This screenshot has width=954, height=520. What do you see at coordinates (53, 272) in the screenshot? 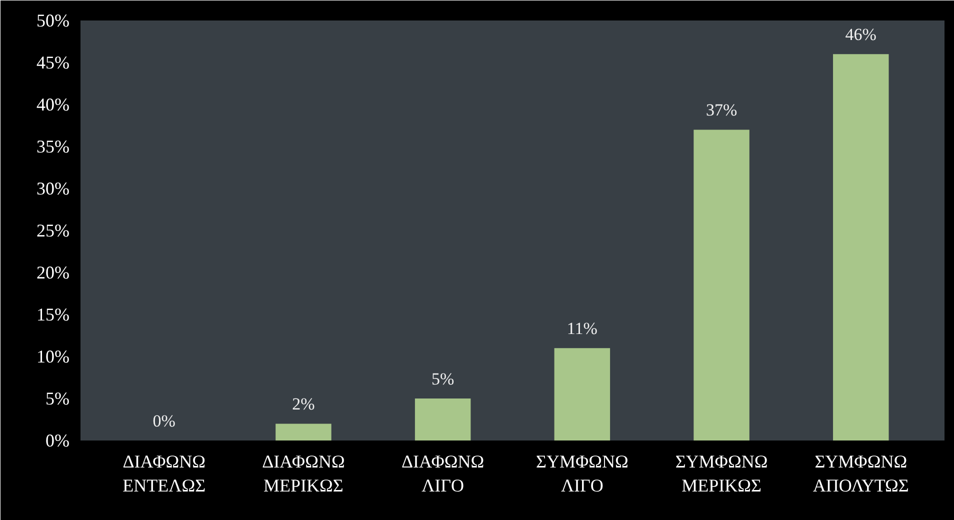
I see `y-tick-label: 20%` at bounding box center [53, 272].